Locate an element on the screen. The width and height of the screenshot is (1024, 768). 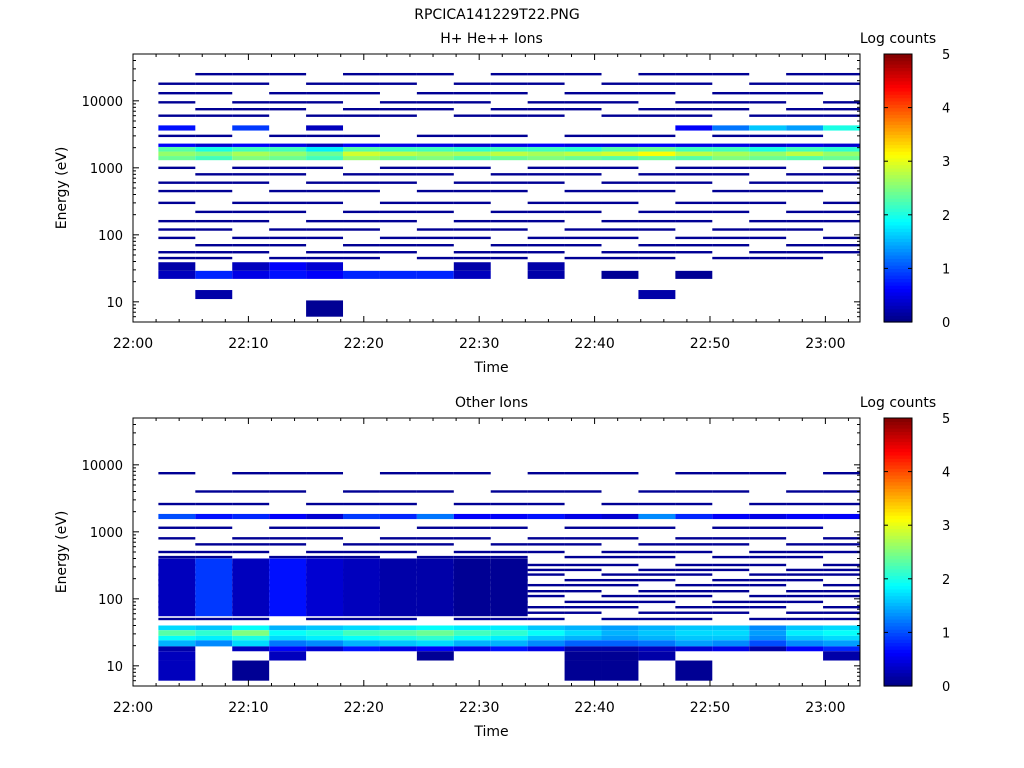
x-tick-label: 22:10 is located at coordinates (248, 344).